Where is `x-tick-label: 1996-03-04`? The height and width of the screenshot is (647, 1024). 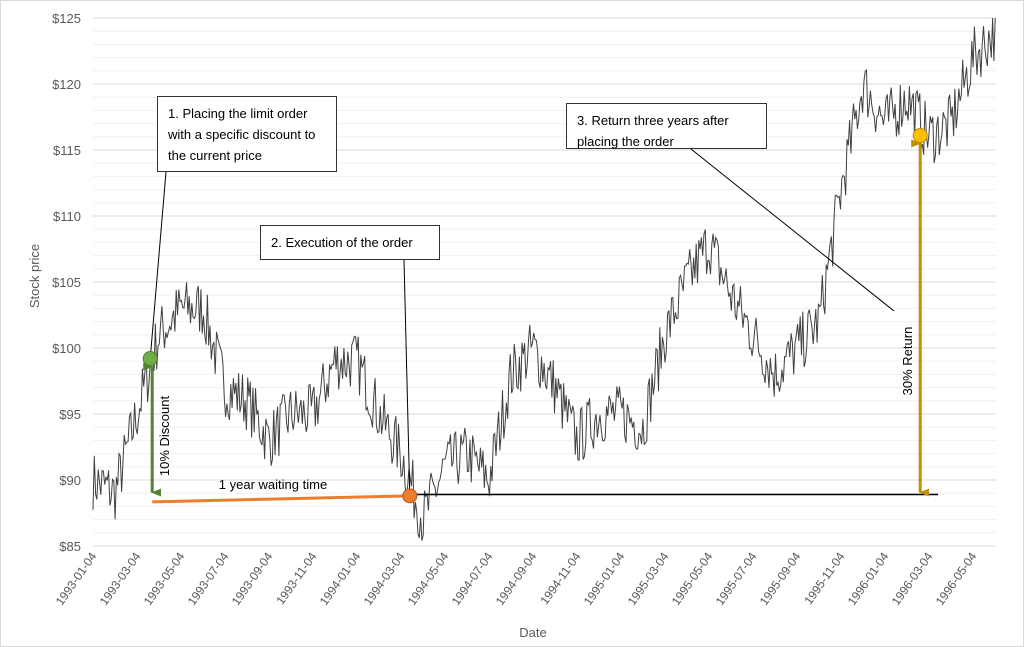
x-tick-label: 1996-03-04 is located at coordinates (912, 578).